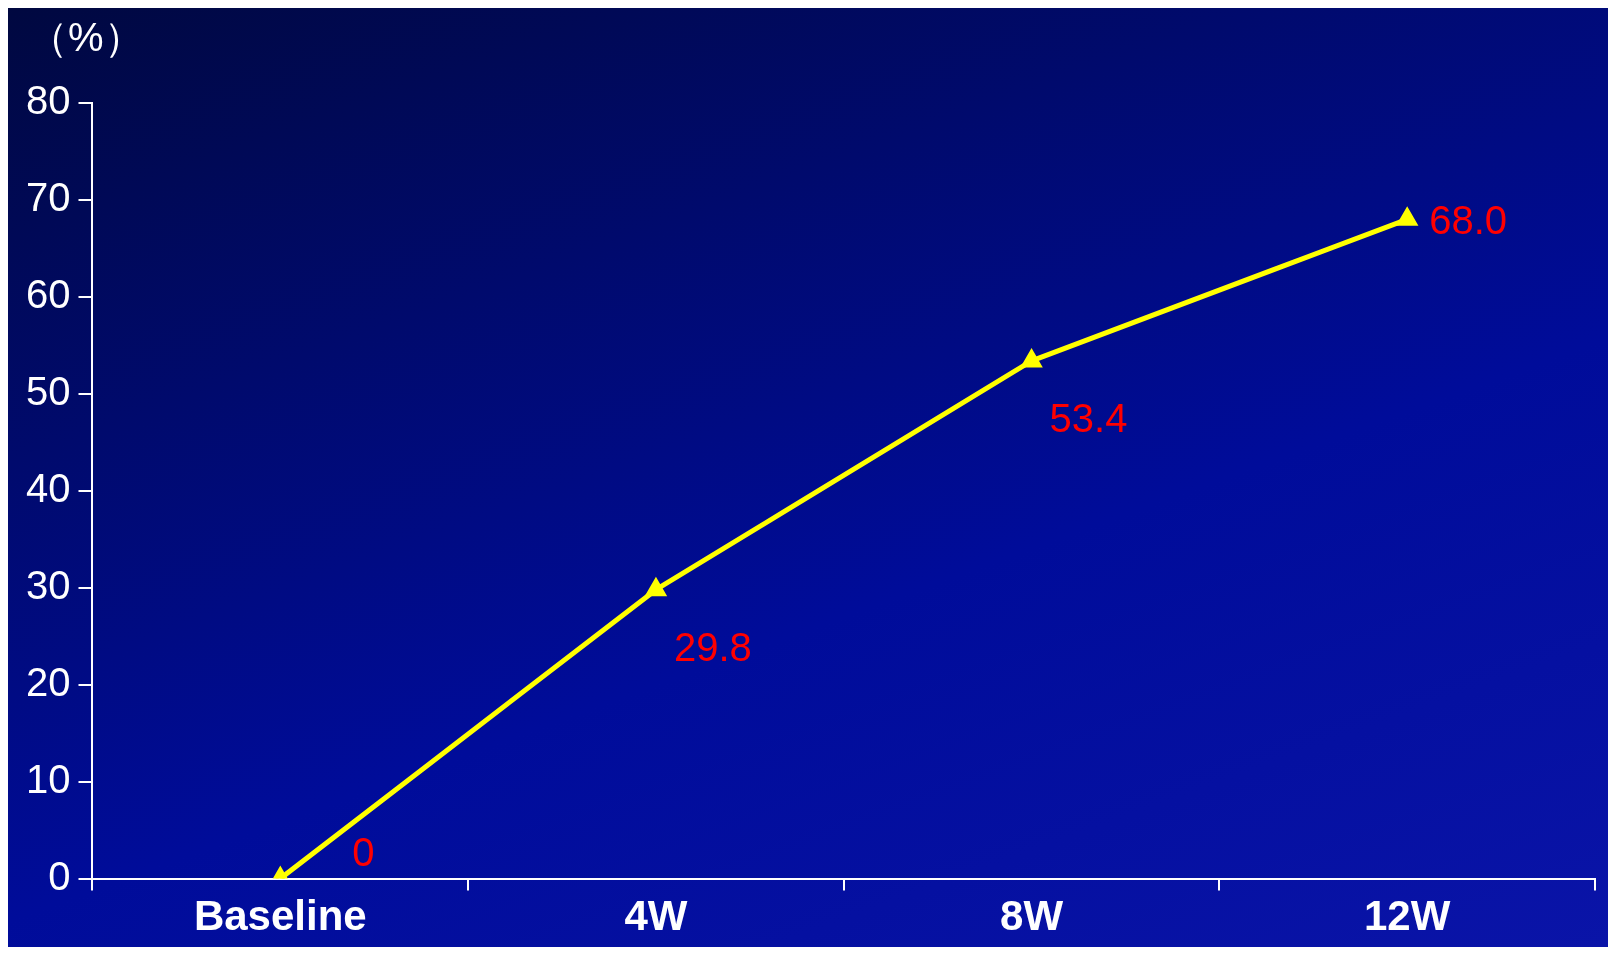 This screenshot has height=955, width=1608. What do you see at coordinates (48, 196) in the screenshot?
I see `y-tick-label: 70` at bounding box center [48, 196].